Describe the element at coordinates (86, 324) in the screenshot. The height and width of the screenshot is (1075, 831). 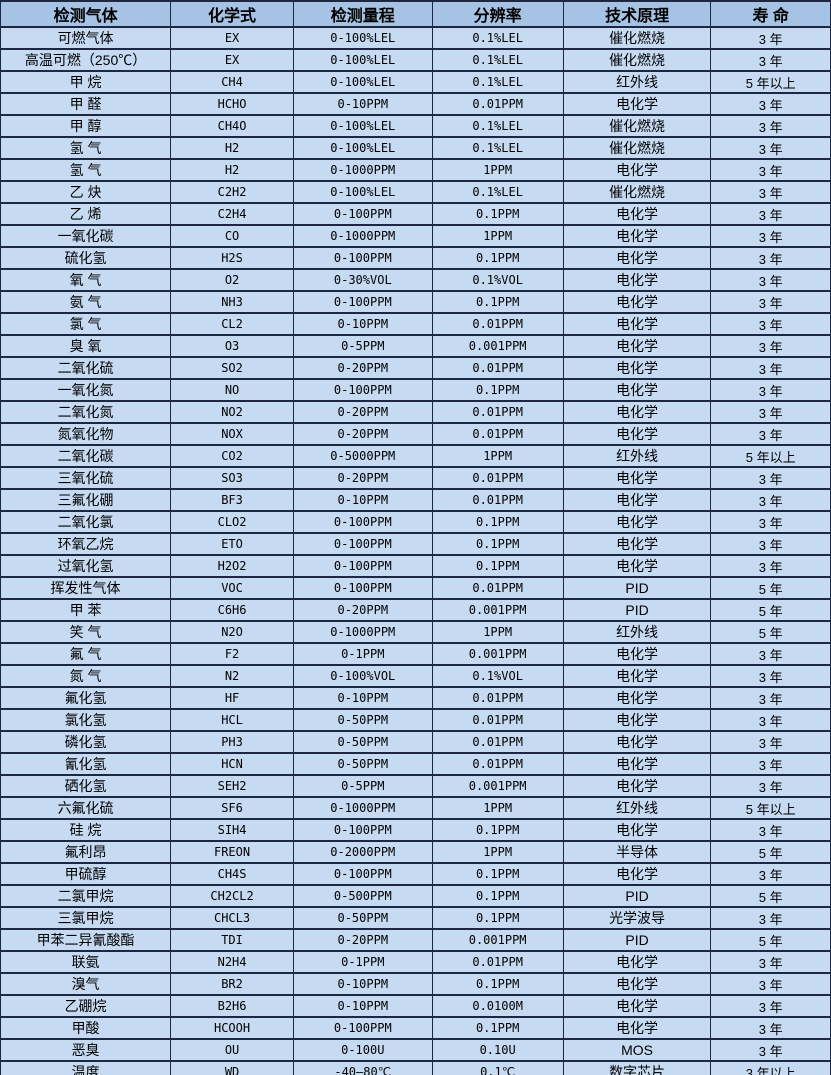
I see `cell-gas-name: 氯 气` at that location.